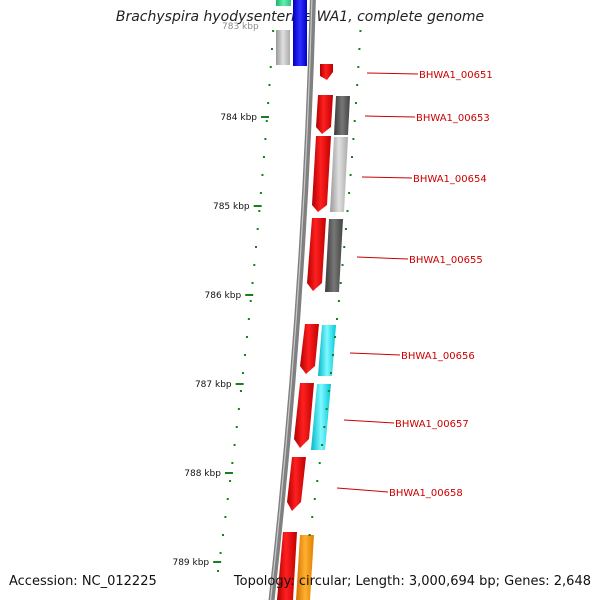 This screenshot has height=600, width=600. What do you see at coordinates (223, 296) in the screenshot?
I see `scale-tick-label: 786 kbp` at bounding box center [223, 296].